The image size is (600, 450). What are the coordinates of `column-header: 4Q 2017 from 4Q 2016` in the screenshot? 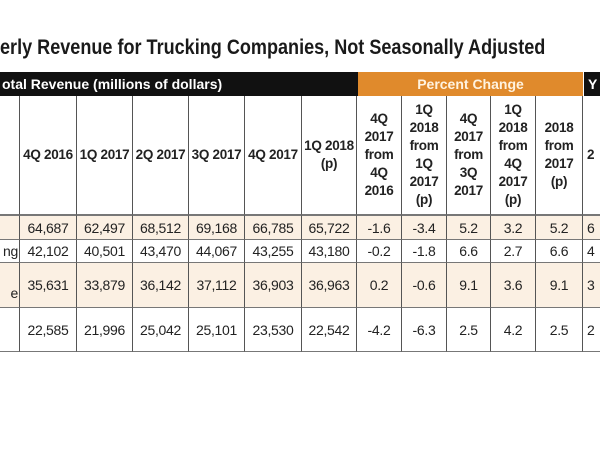 It's located at (379, 155).